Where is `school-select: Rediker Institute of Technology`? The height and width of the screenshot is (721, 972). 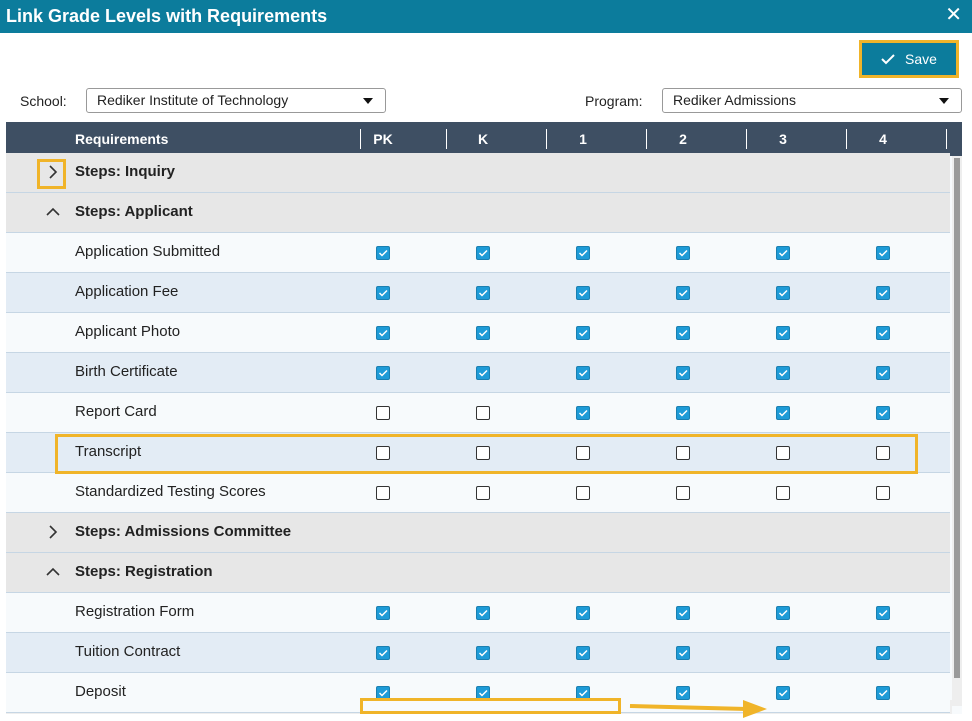
school-select: Rediker Institute of Technology is located at coordinates (236, 100).